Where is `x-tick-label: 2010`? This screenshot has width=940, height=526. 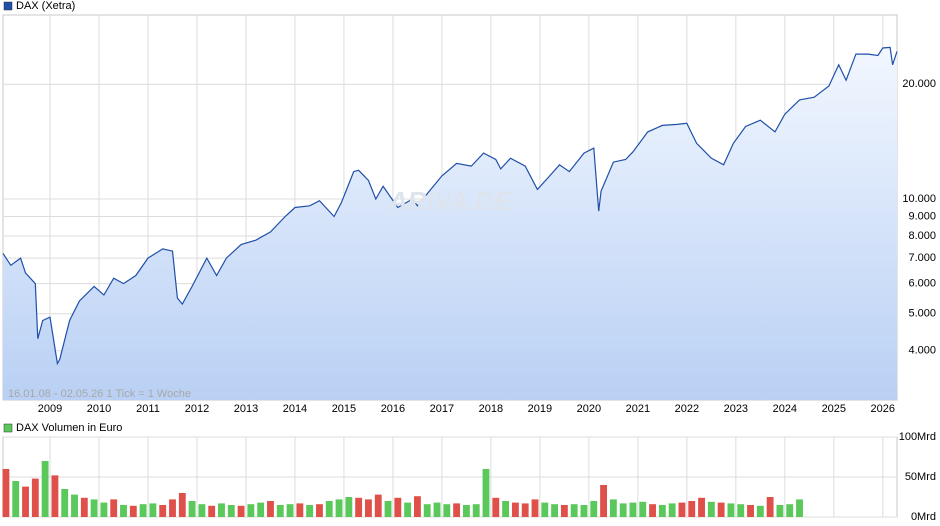
x-tick-label: 2010 is located at coordinates (99, 409).